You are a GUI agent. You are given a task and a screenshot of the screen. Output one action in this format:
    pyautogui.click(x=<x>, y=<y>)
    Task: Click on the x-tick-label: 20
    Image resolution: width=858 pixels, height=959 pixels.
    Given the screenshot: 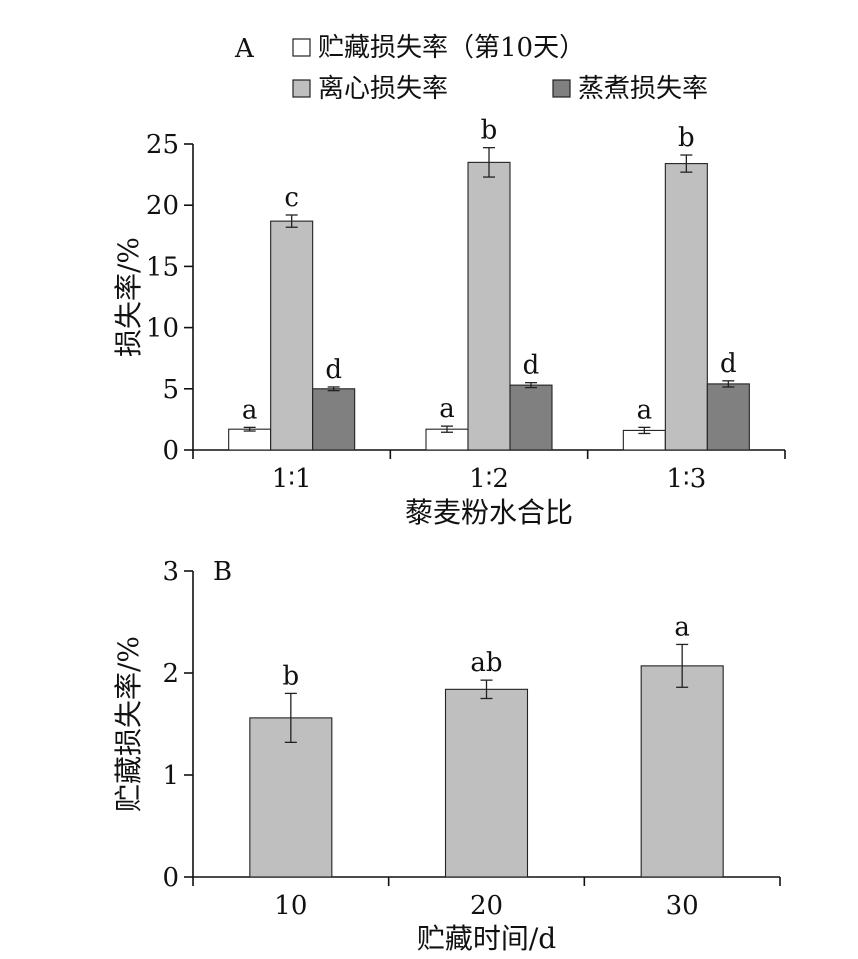 What is the action you would take?
    pyautogui.click(x=486, y=906)
    